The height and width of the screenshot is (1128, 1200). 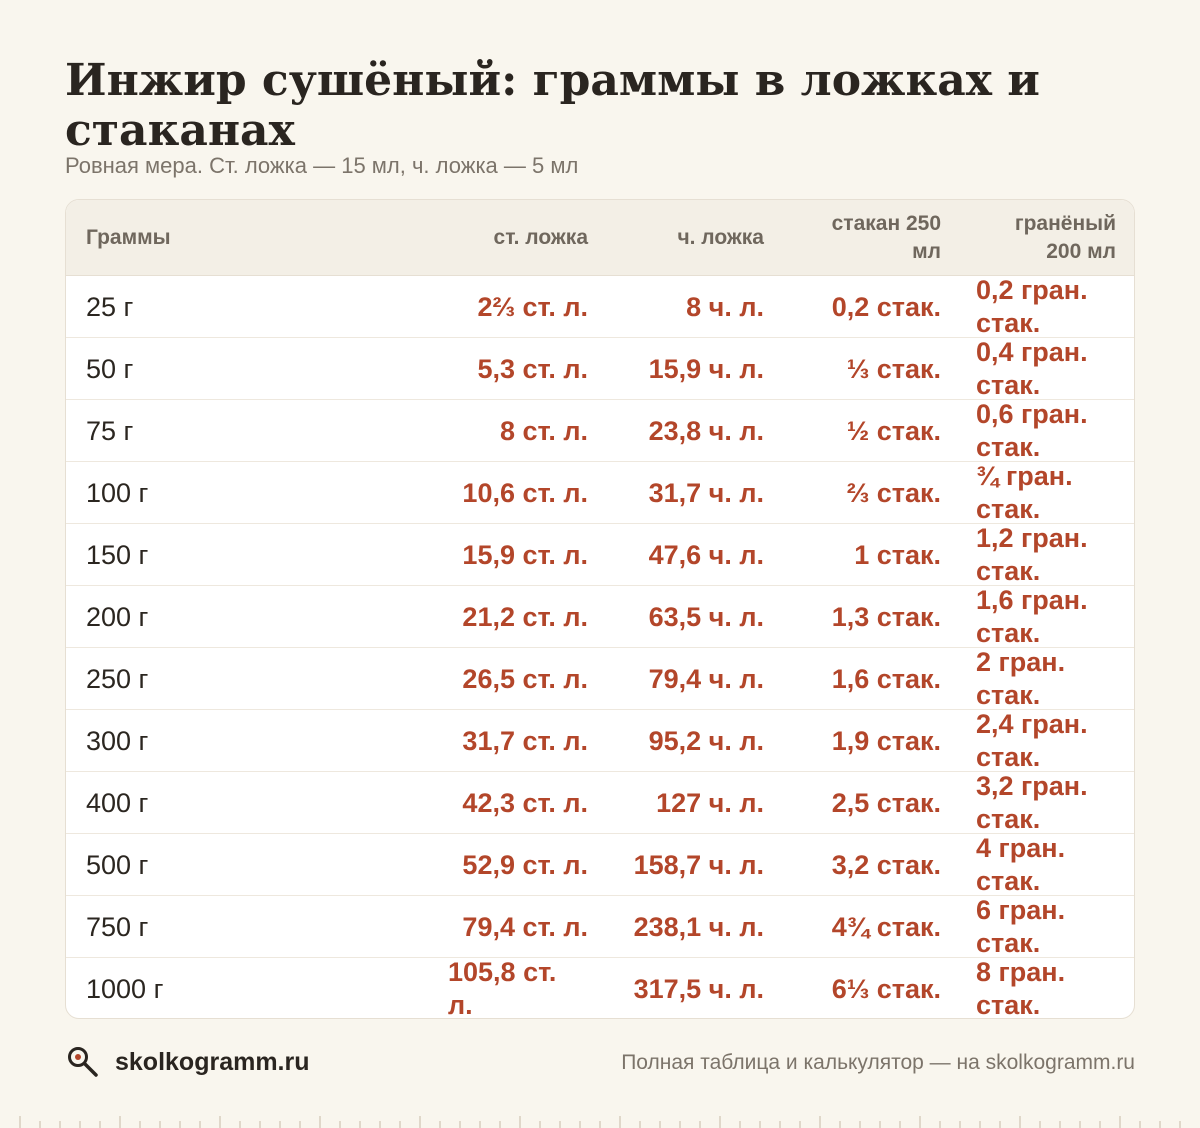 What do you see at coordinates (236, 307) in the screenshot?
I see `cell-grams: 25 г` at bounding box center [236, 307].